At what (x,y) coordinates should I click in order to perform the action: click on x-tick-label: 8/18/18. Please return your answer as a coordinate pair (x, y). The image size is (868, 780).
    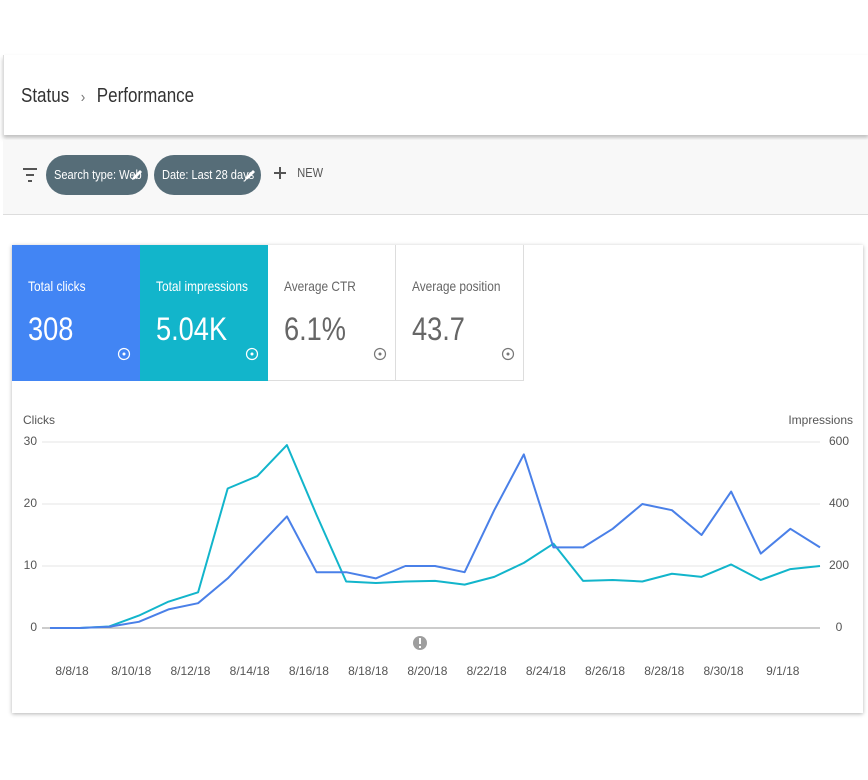
    Looking at the image, I should click on (368, 671).